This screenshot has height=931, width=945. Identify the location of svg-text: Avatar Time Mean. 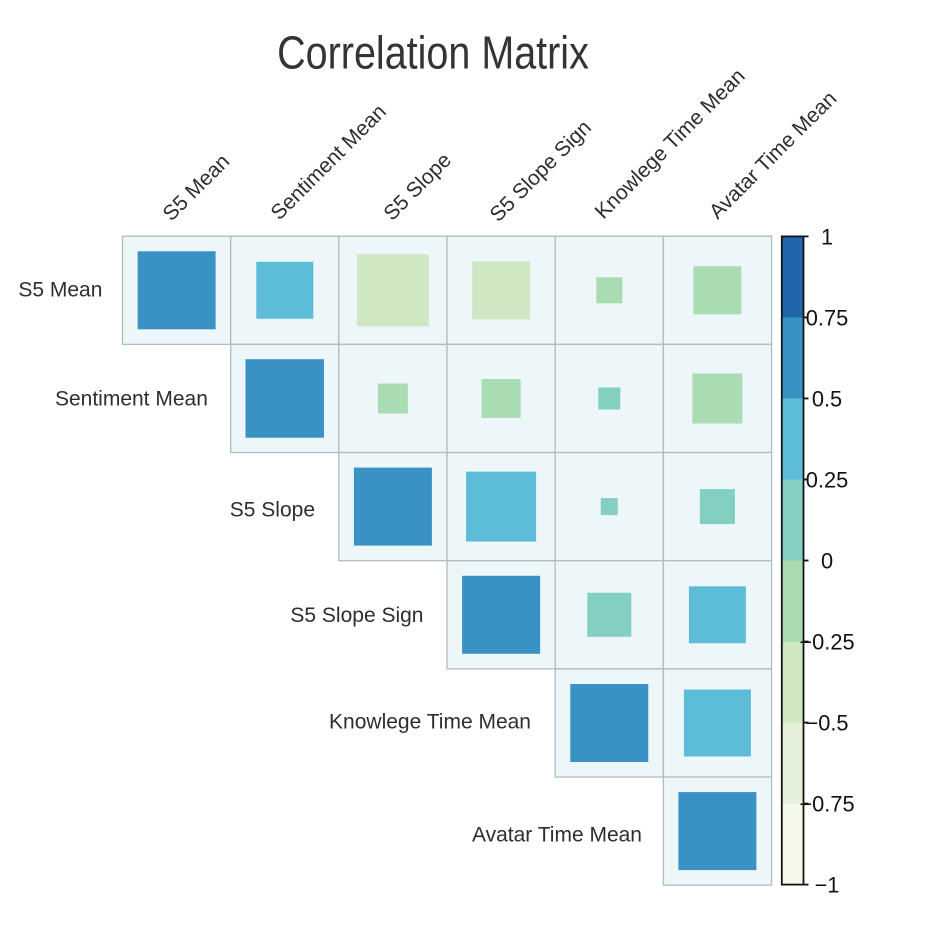
(557, 835).